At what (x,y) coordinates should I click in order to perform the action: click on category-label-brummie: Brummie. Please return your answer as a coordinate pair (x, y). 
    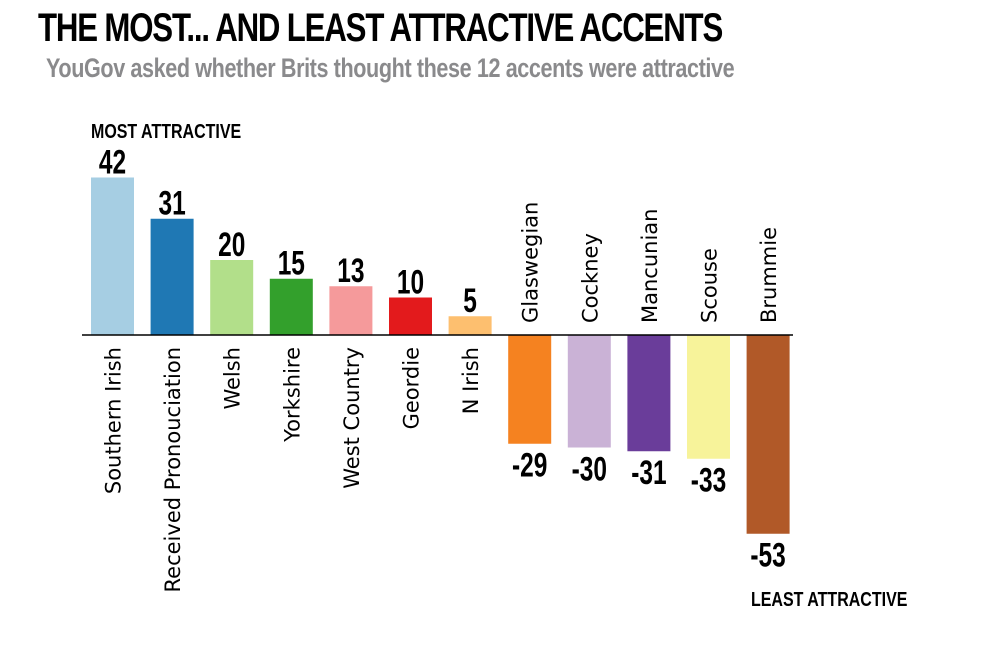
    Looking at the image, I should click on (769, 275).